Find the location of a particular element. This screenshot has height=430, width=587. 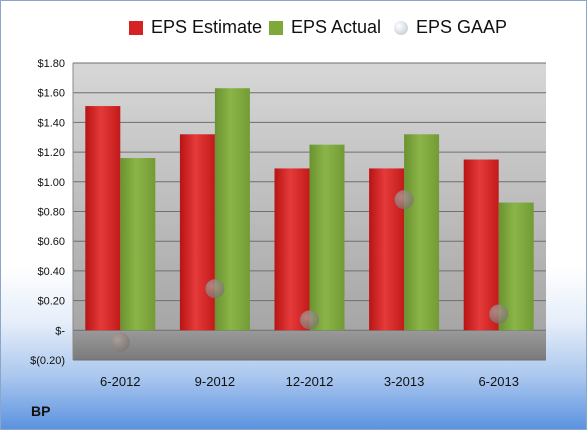

legend-item-eps-gaap: EPS GAAP is located at coordinates (450, 27).